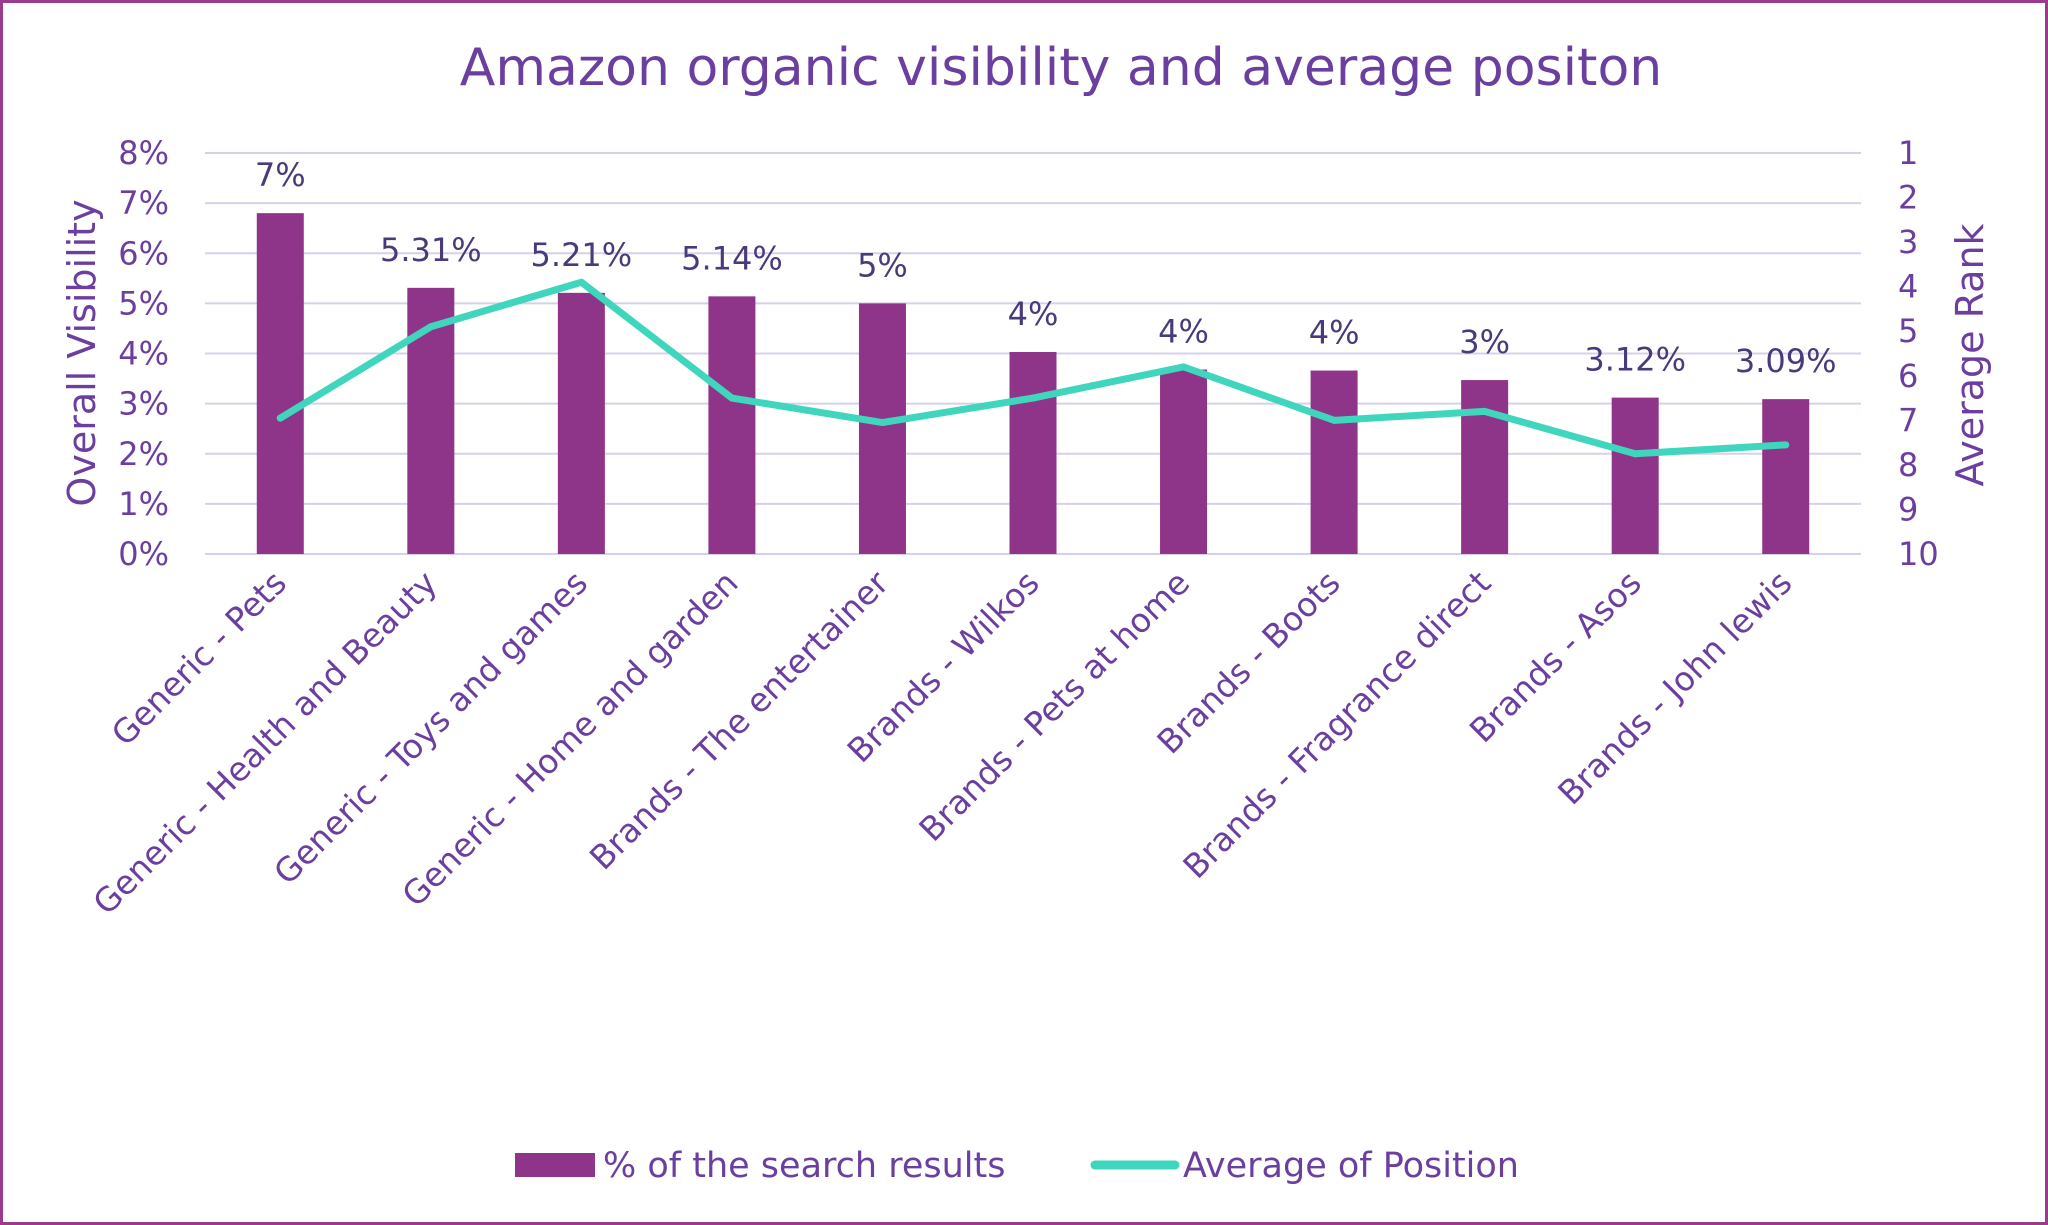 The width and height of the screenshot is (2048, 1225). What do you see at coordinates (431, 250) in the screenshot?
I see `bar-data-label: 5.31%` at bounding box center [431, 250].